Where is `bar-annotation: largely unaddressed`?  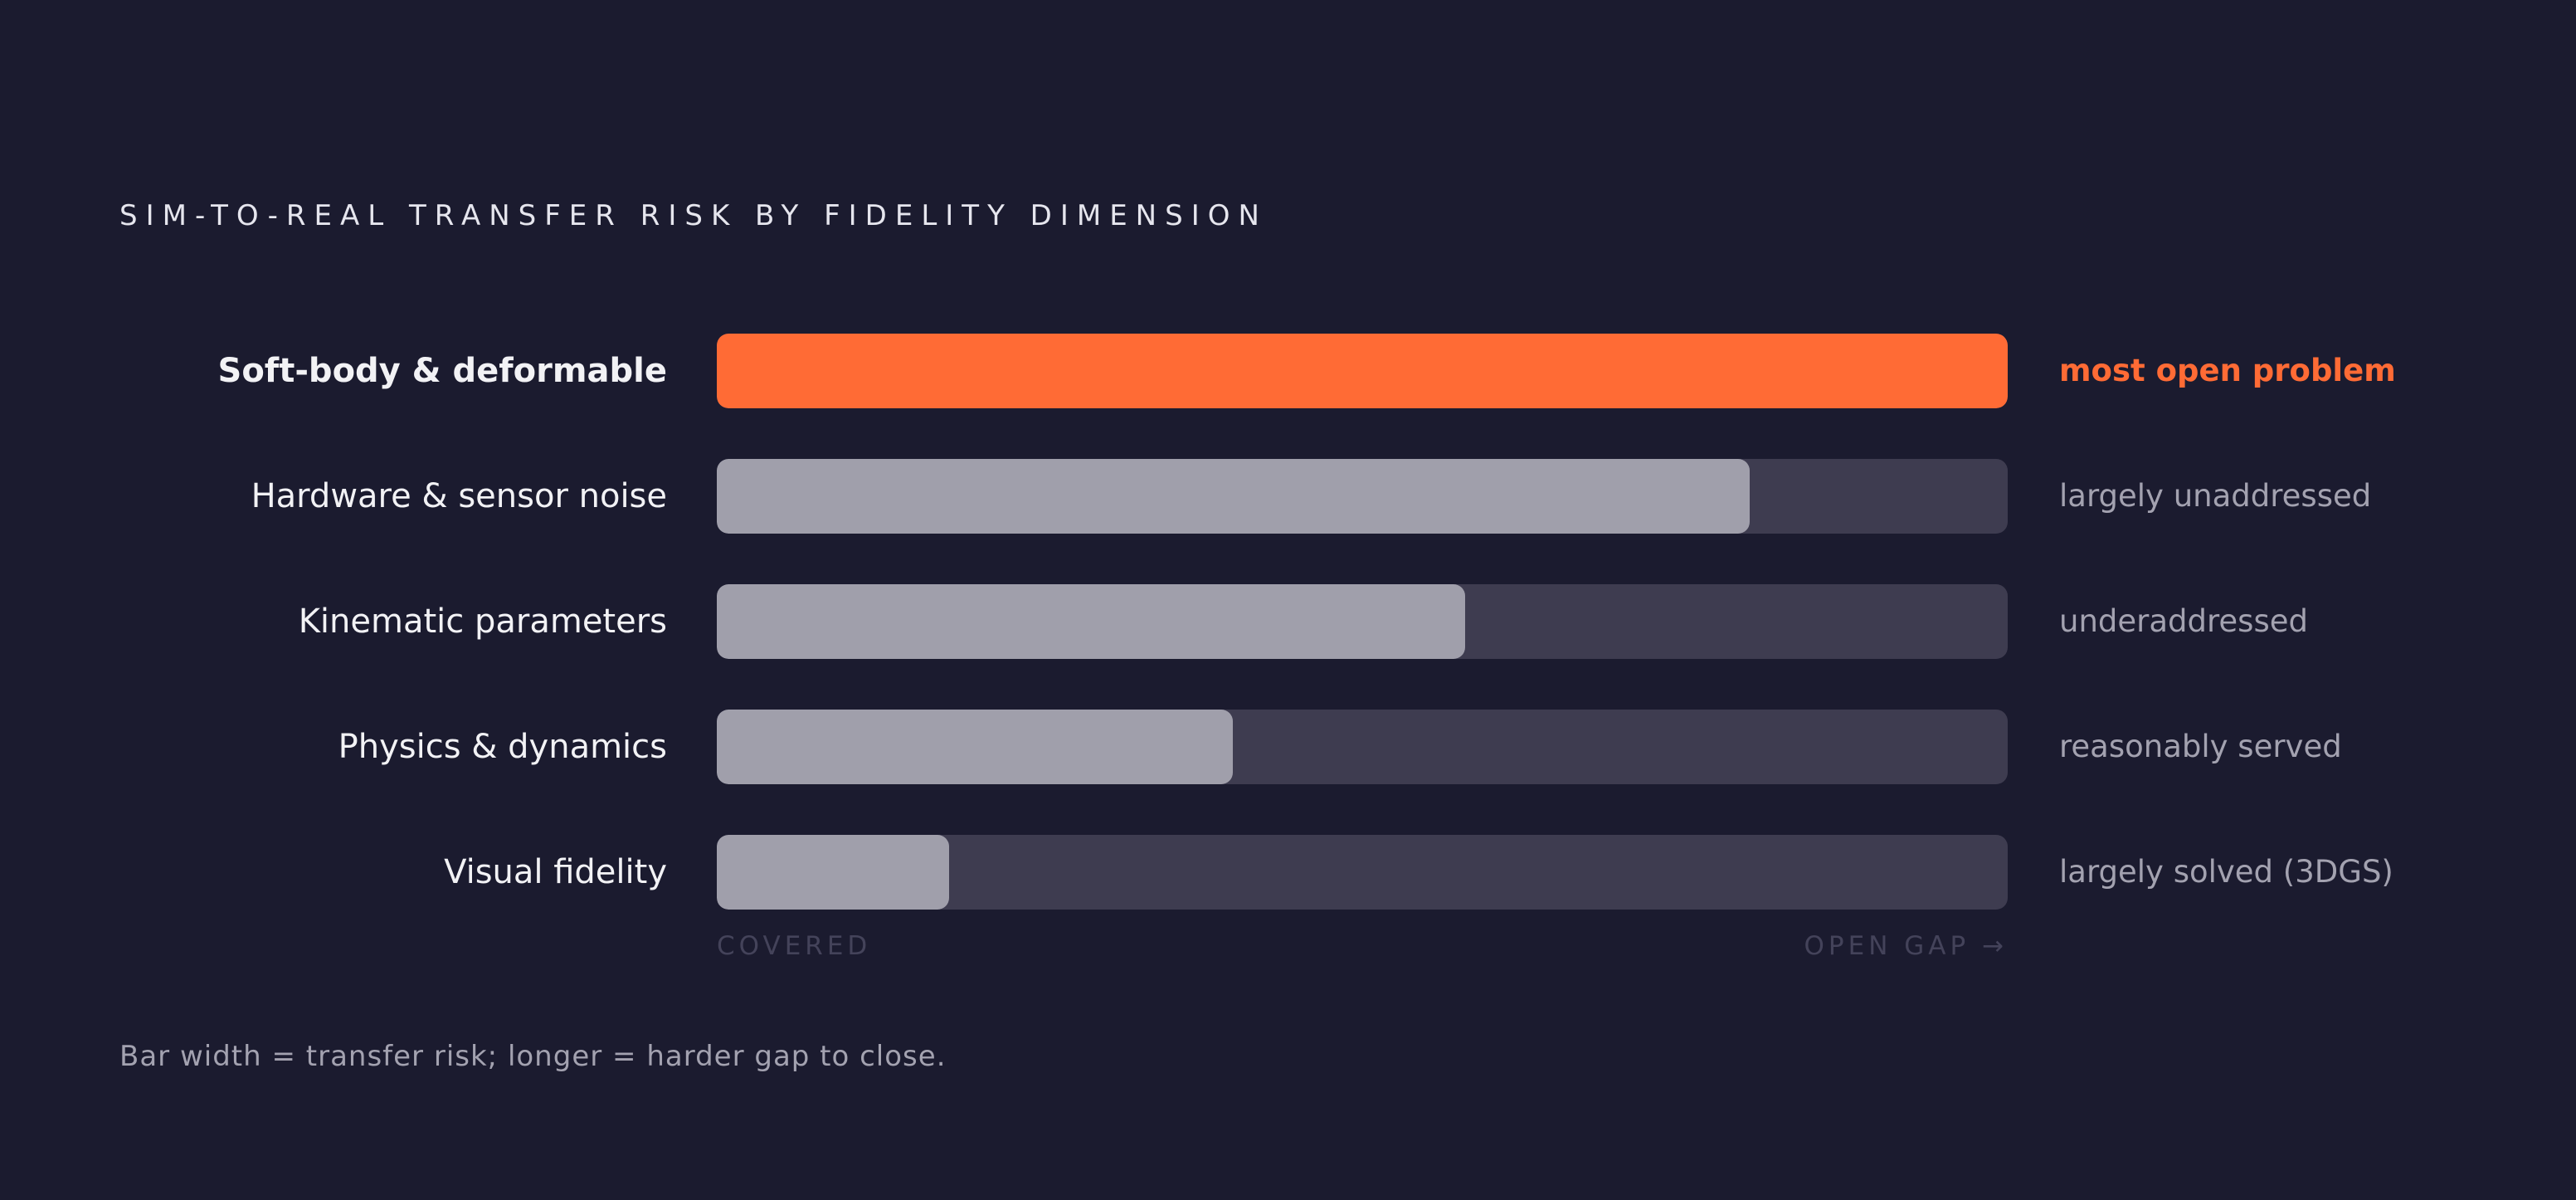
bar-annotation: largely unaddressed is located at coordinates (2215, 496).